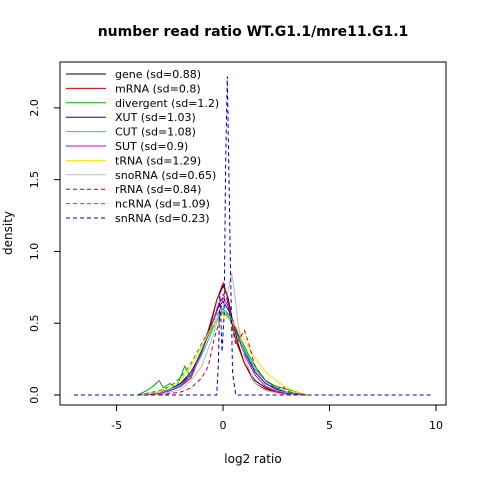 The width and height of the screenshot is (480, 480). I want to click on y-tick-label: 1.5, so click(34, 180).